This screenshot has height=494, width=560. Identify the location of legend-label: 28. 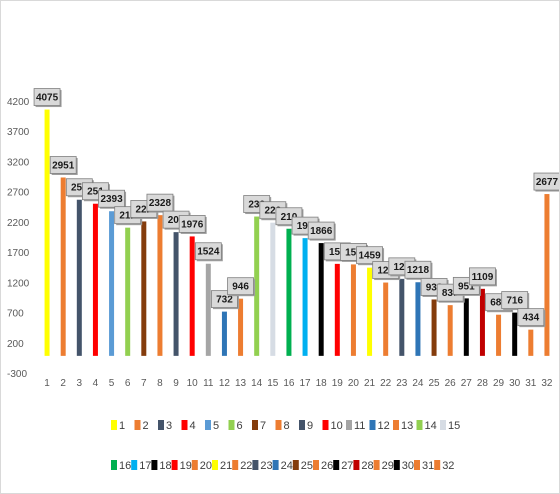
(367, 466).